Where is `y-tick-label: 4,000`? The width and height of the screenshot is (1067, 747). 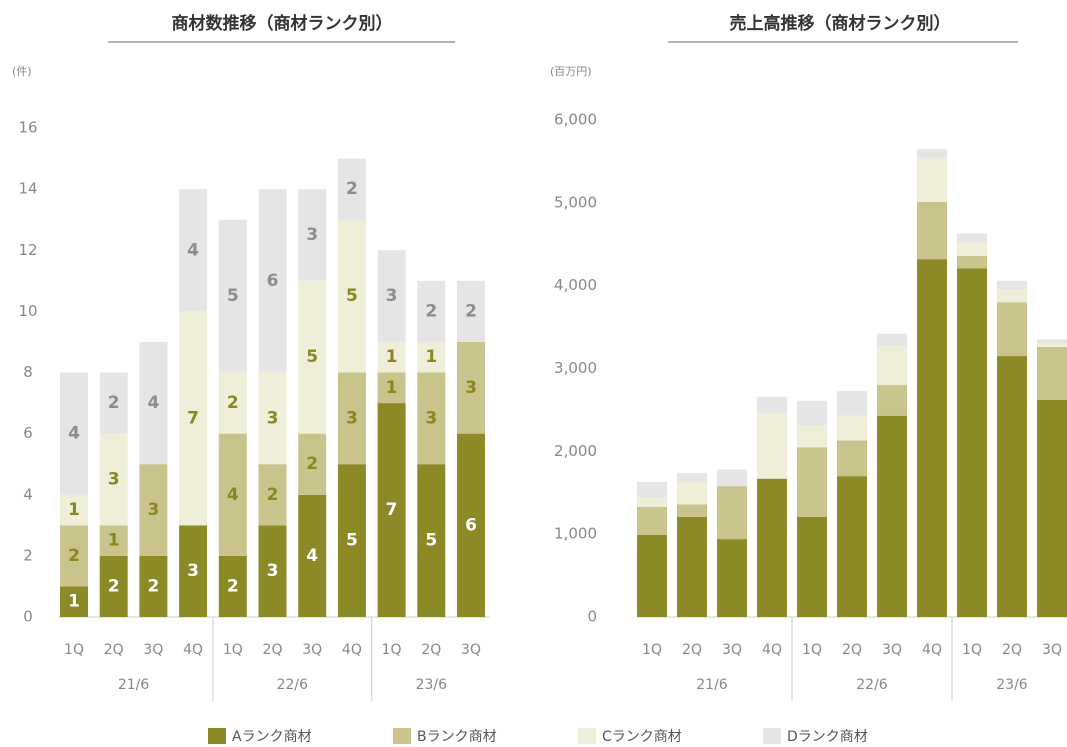 y-tick-label: 4,000 is located at coordinates (575, 285).